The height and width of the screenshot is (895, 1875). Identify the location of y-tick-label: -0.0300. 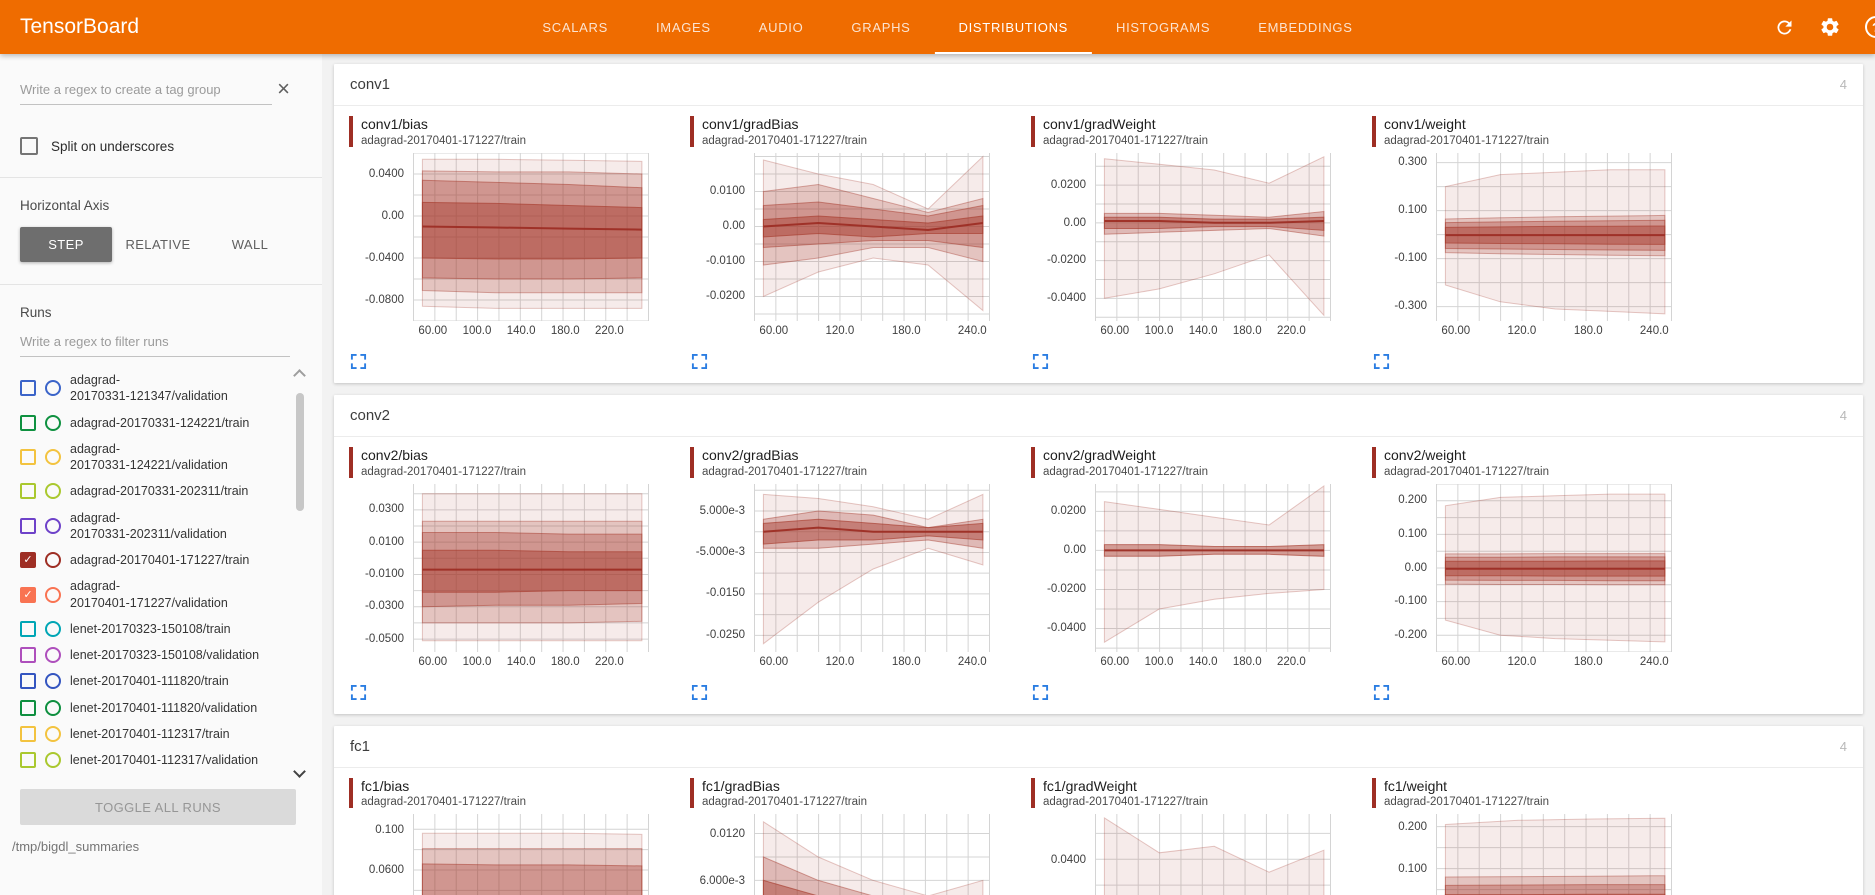
(384, 606).